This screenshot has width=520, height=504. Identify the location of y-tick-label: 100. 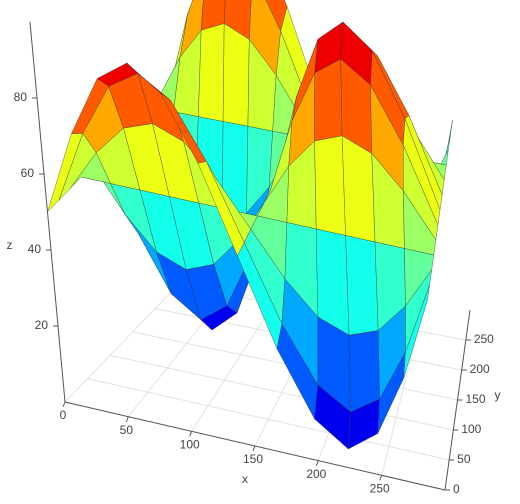
(471, 429).